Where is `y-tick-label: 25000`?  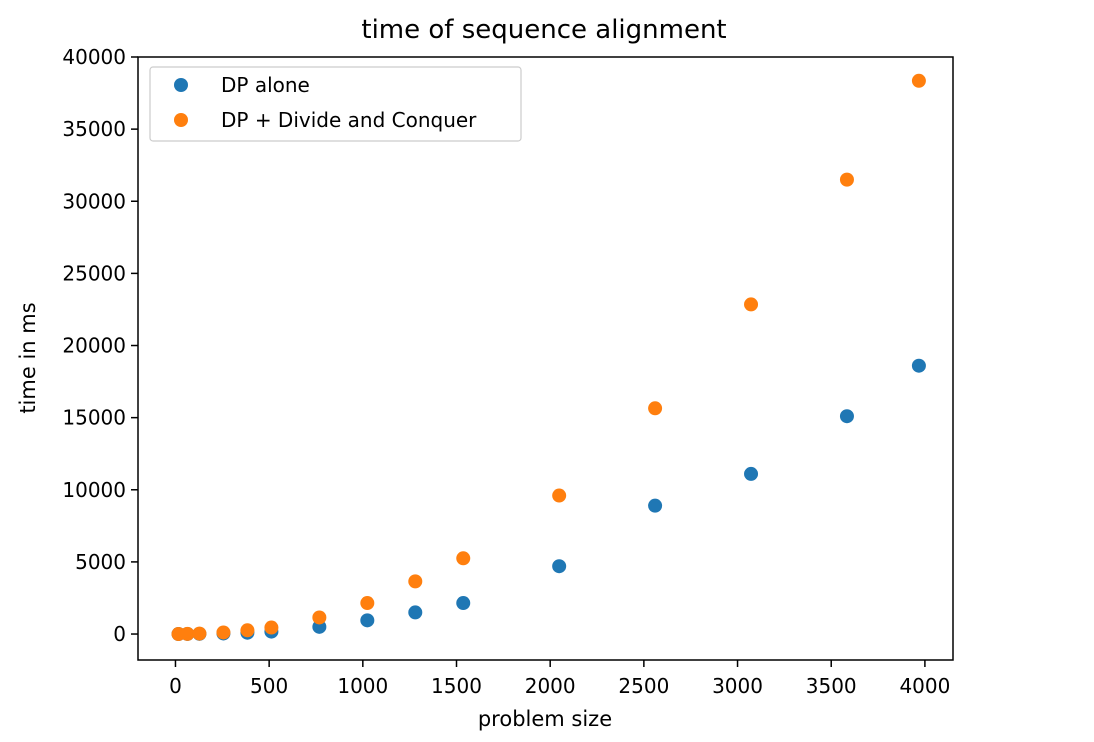 y-tick-label: 25000 is located at coordinates (94, 273).